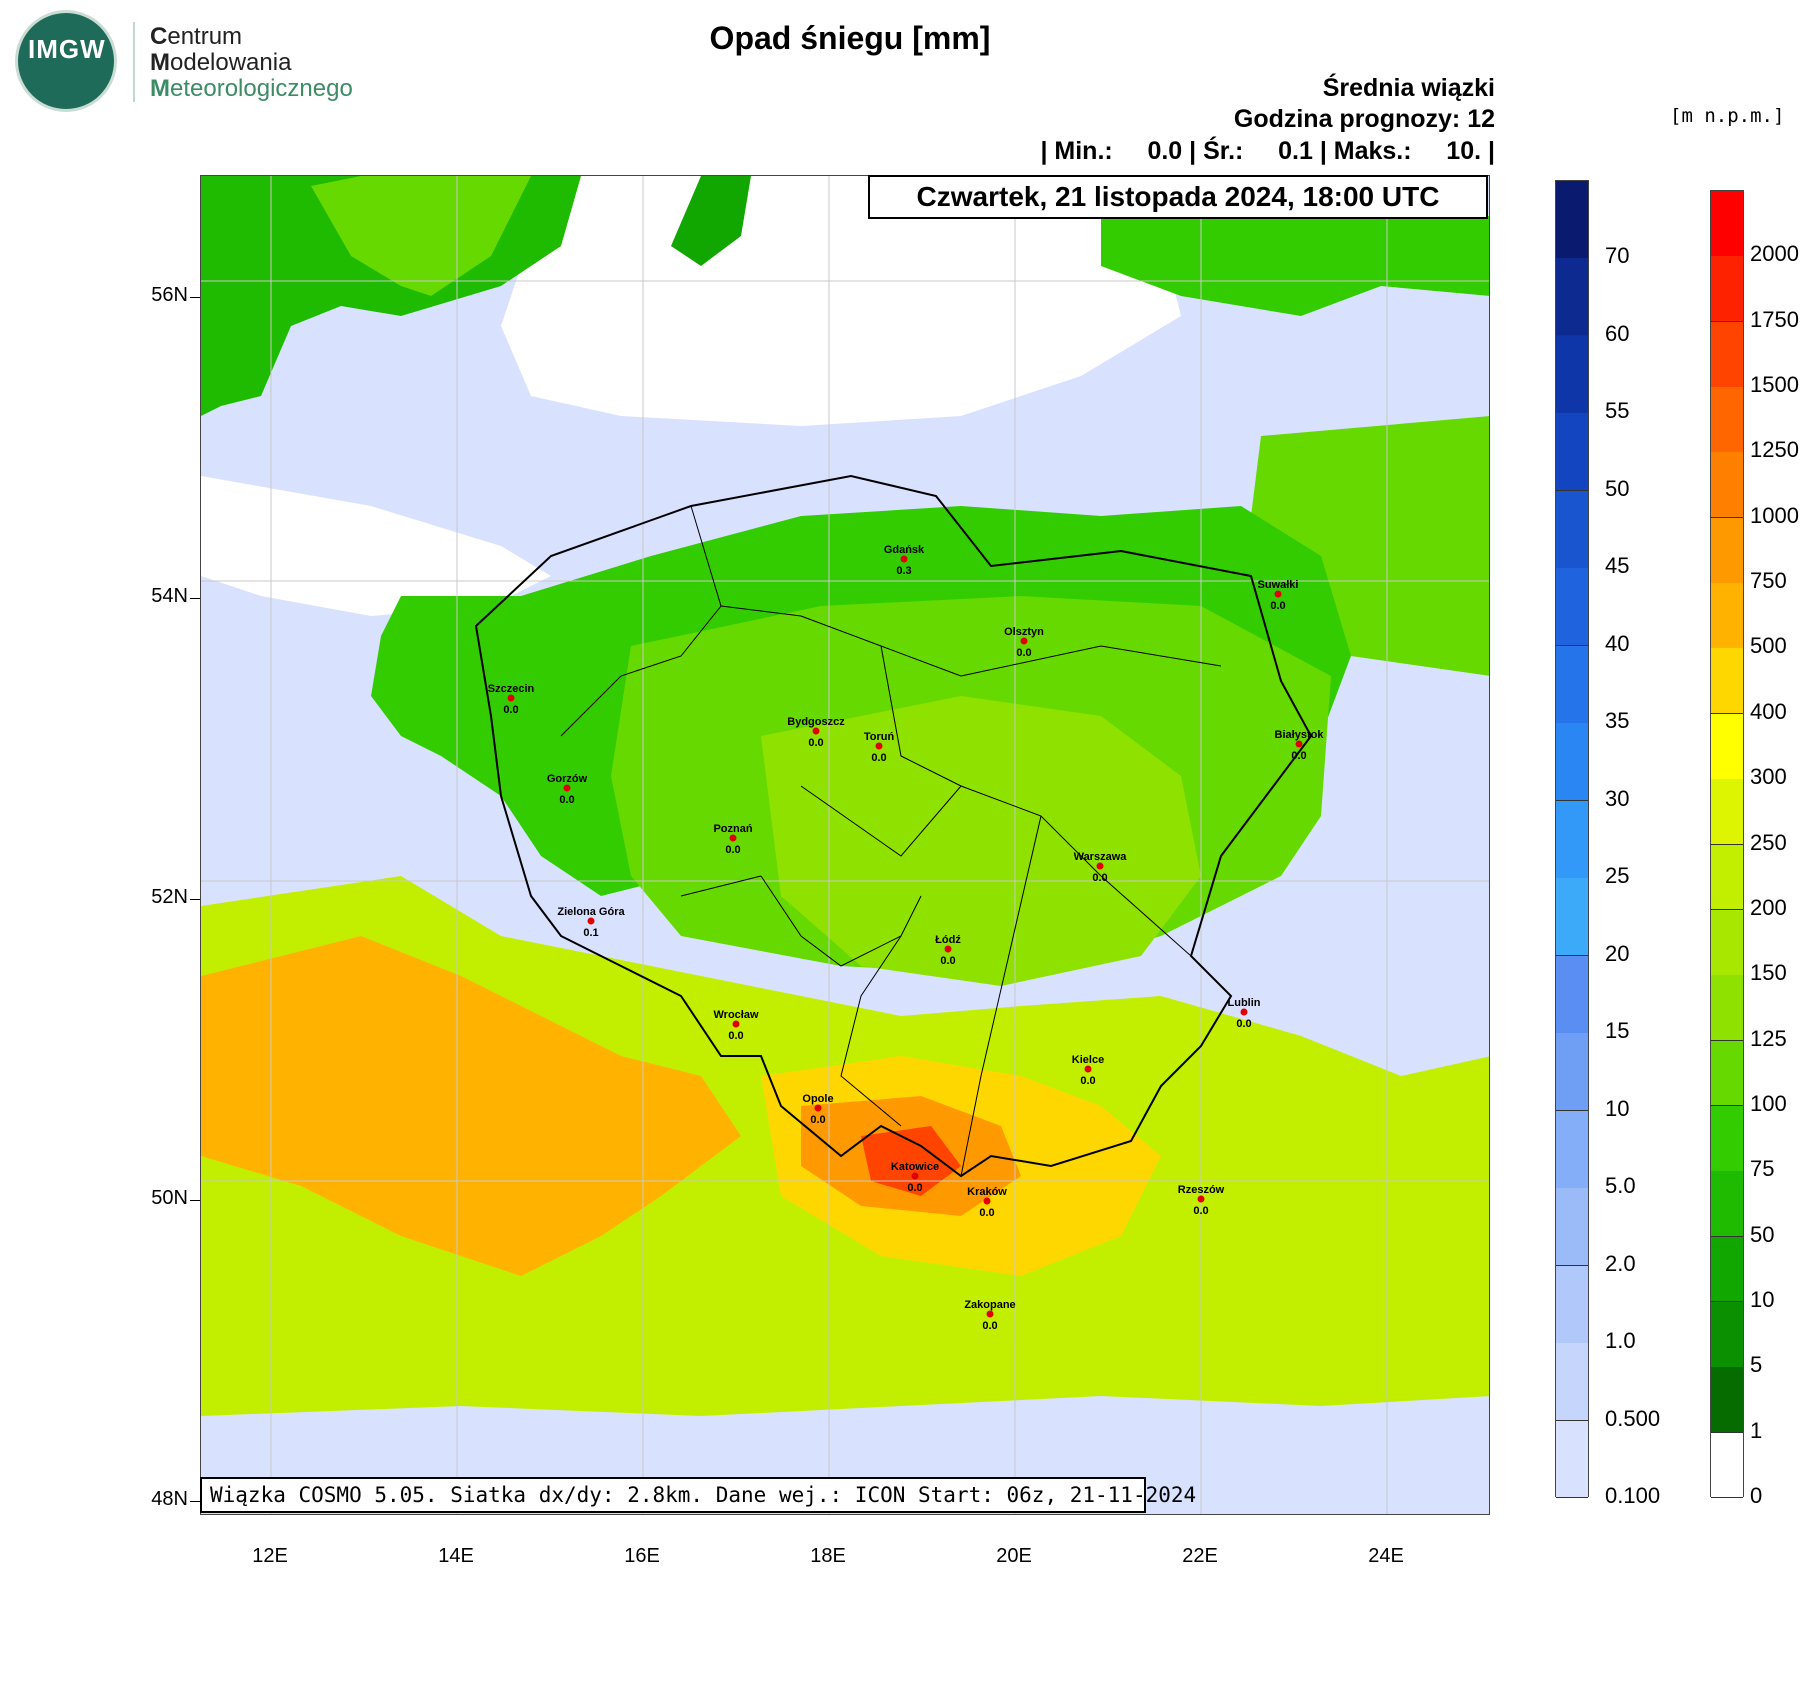 This screenshot has height=1700, width=1800. I want to click on city-name: Kraków, so click(987, 1192).